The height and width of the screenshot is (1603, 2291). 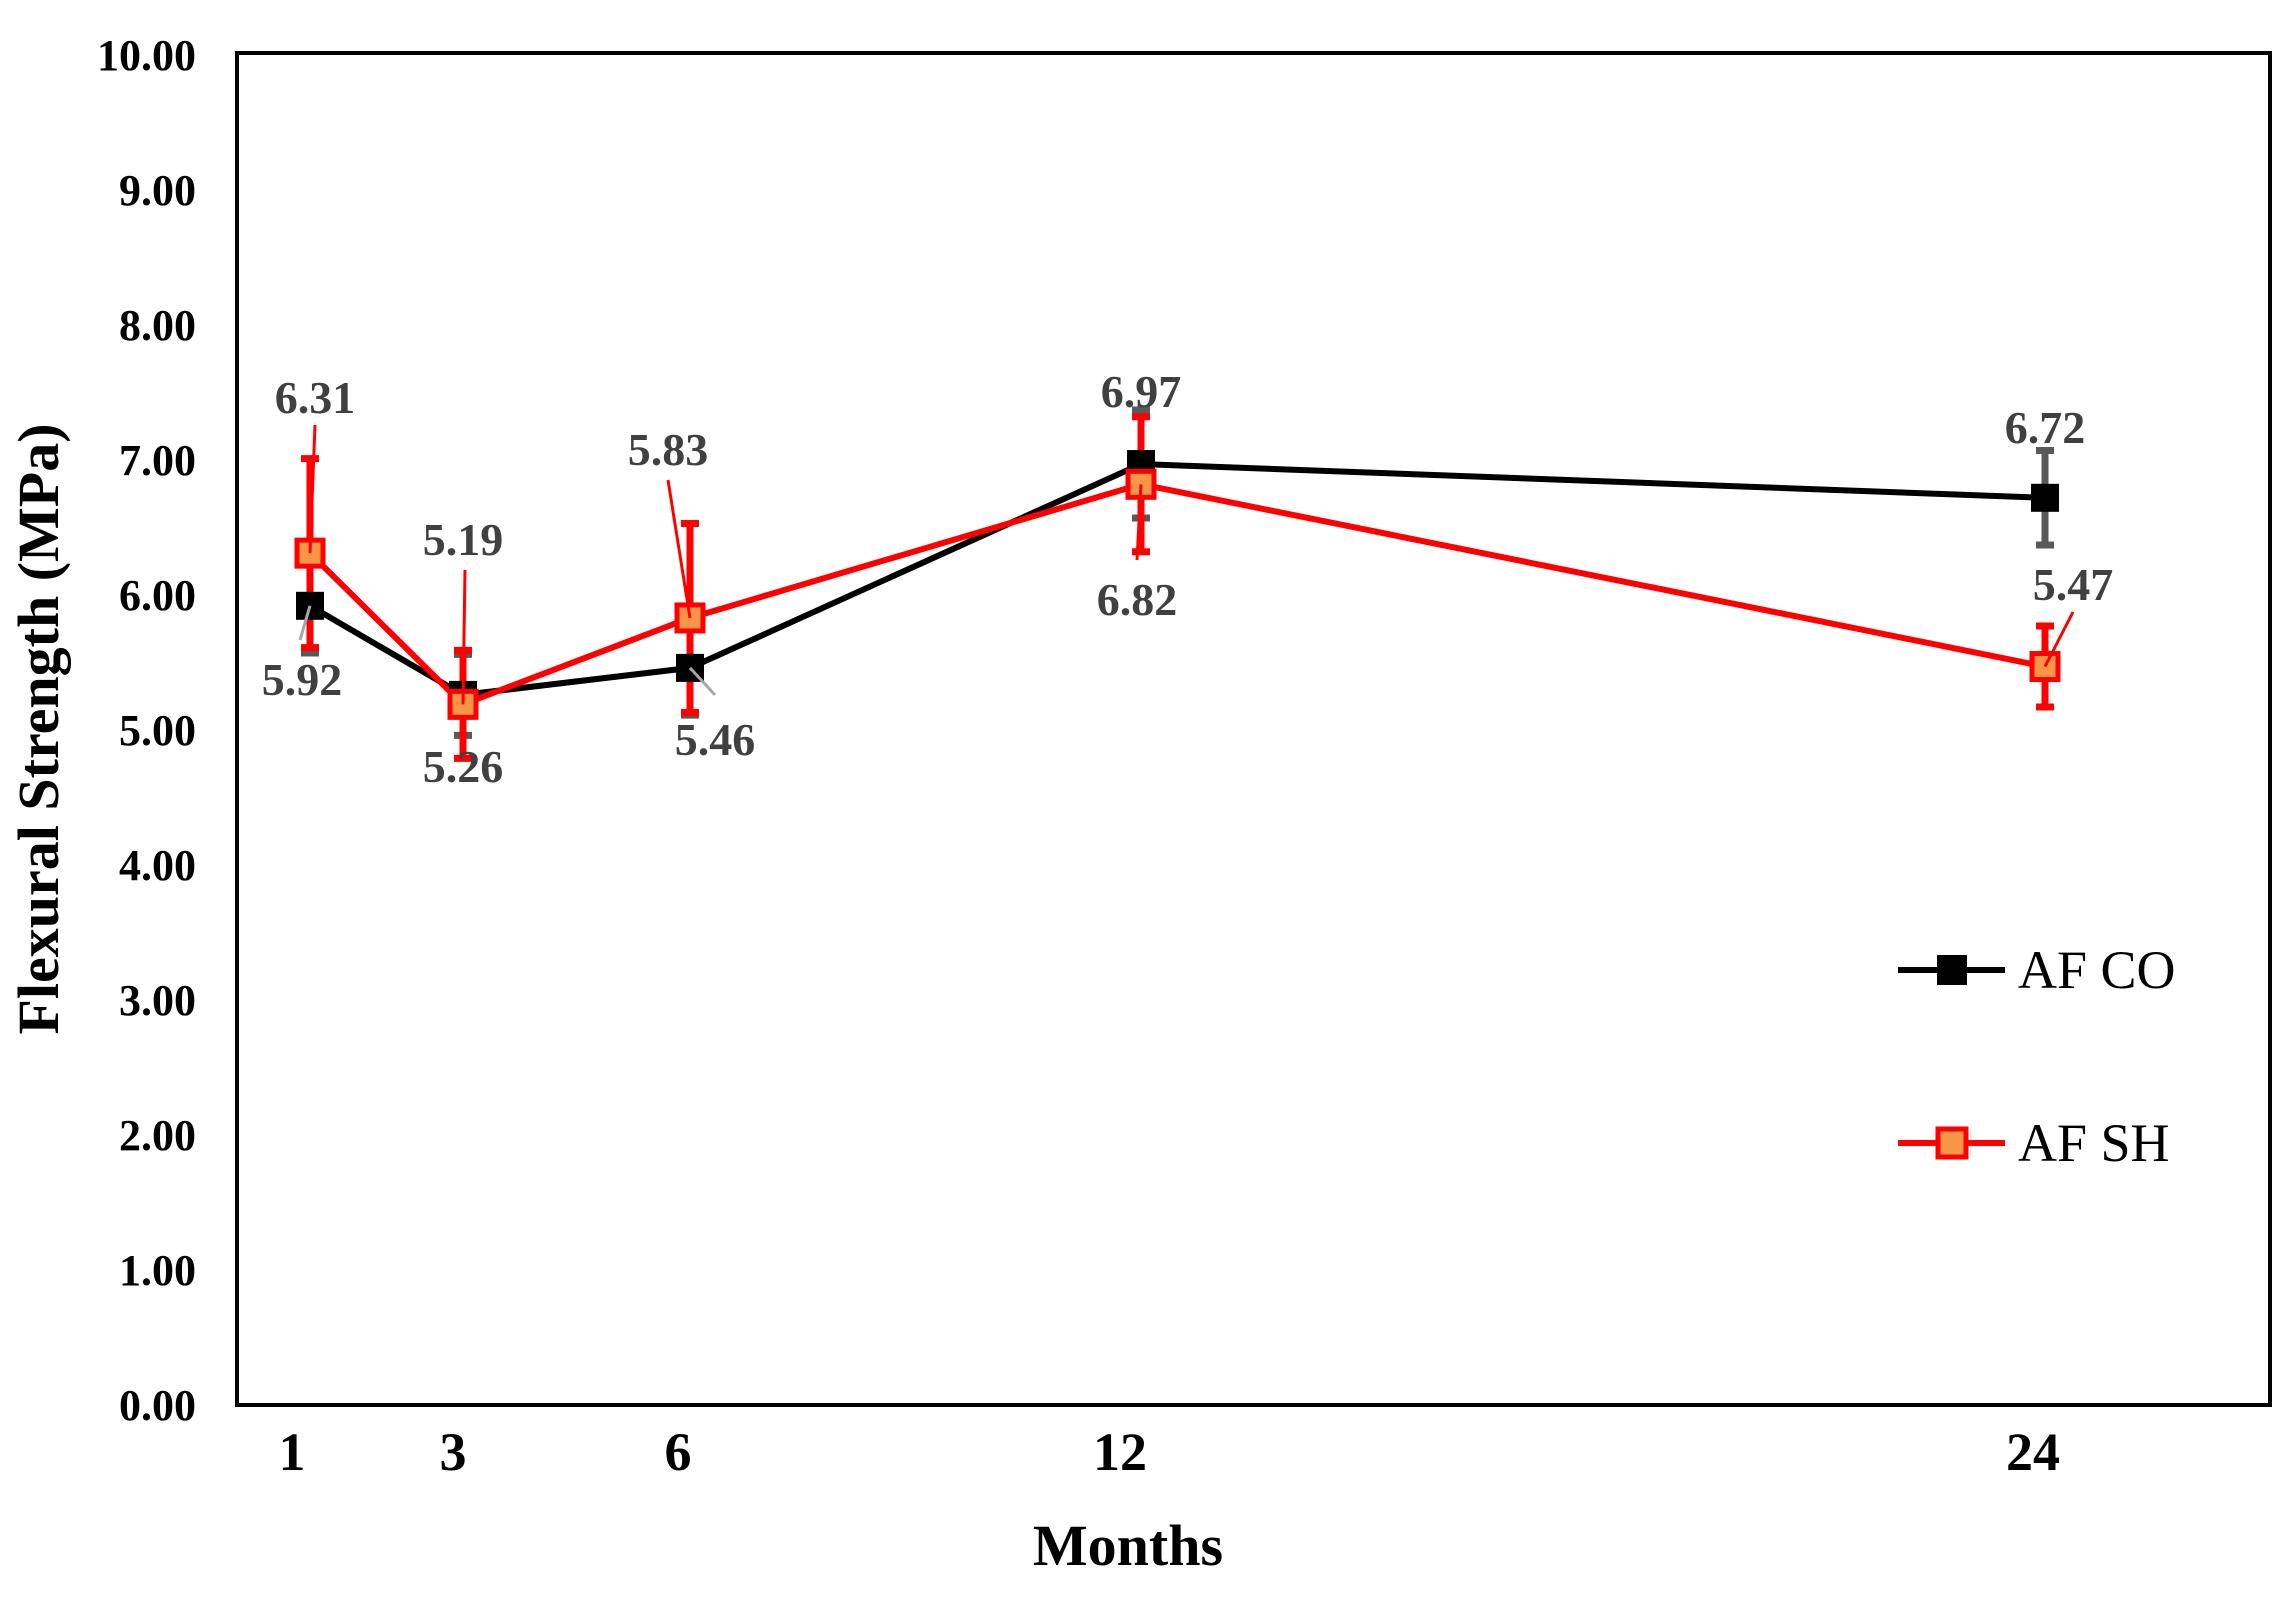 What do you see at coordinates (157, 1000) in the screenshot?
I see `y-tick-label: 3.00` at bounding box center [157, 1000].